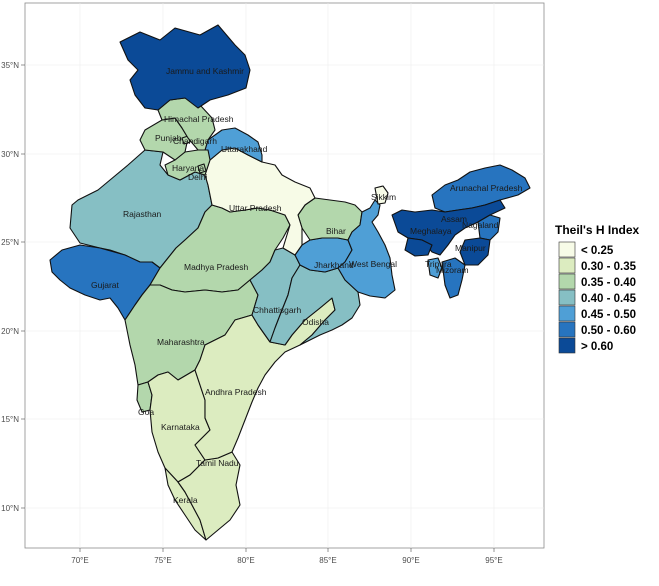 The image size is (659, 586). I want to click on label-uttar-pradesh: Uttar Pradesh, so click(255, 208).